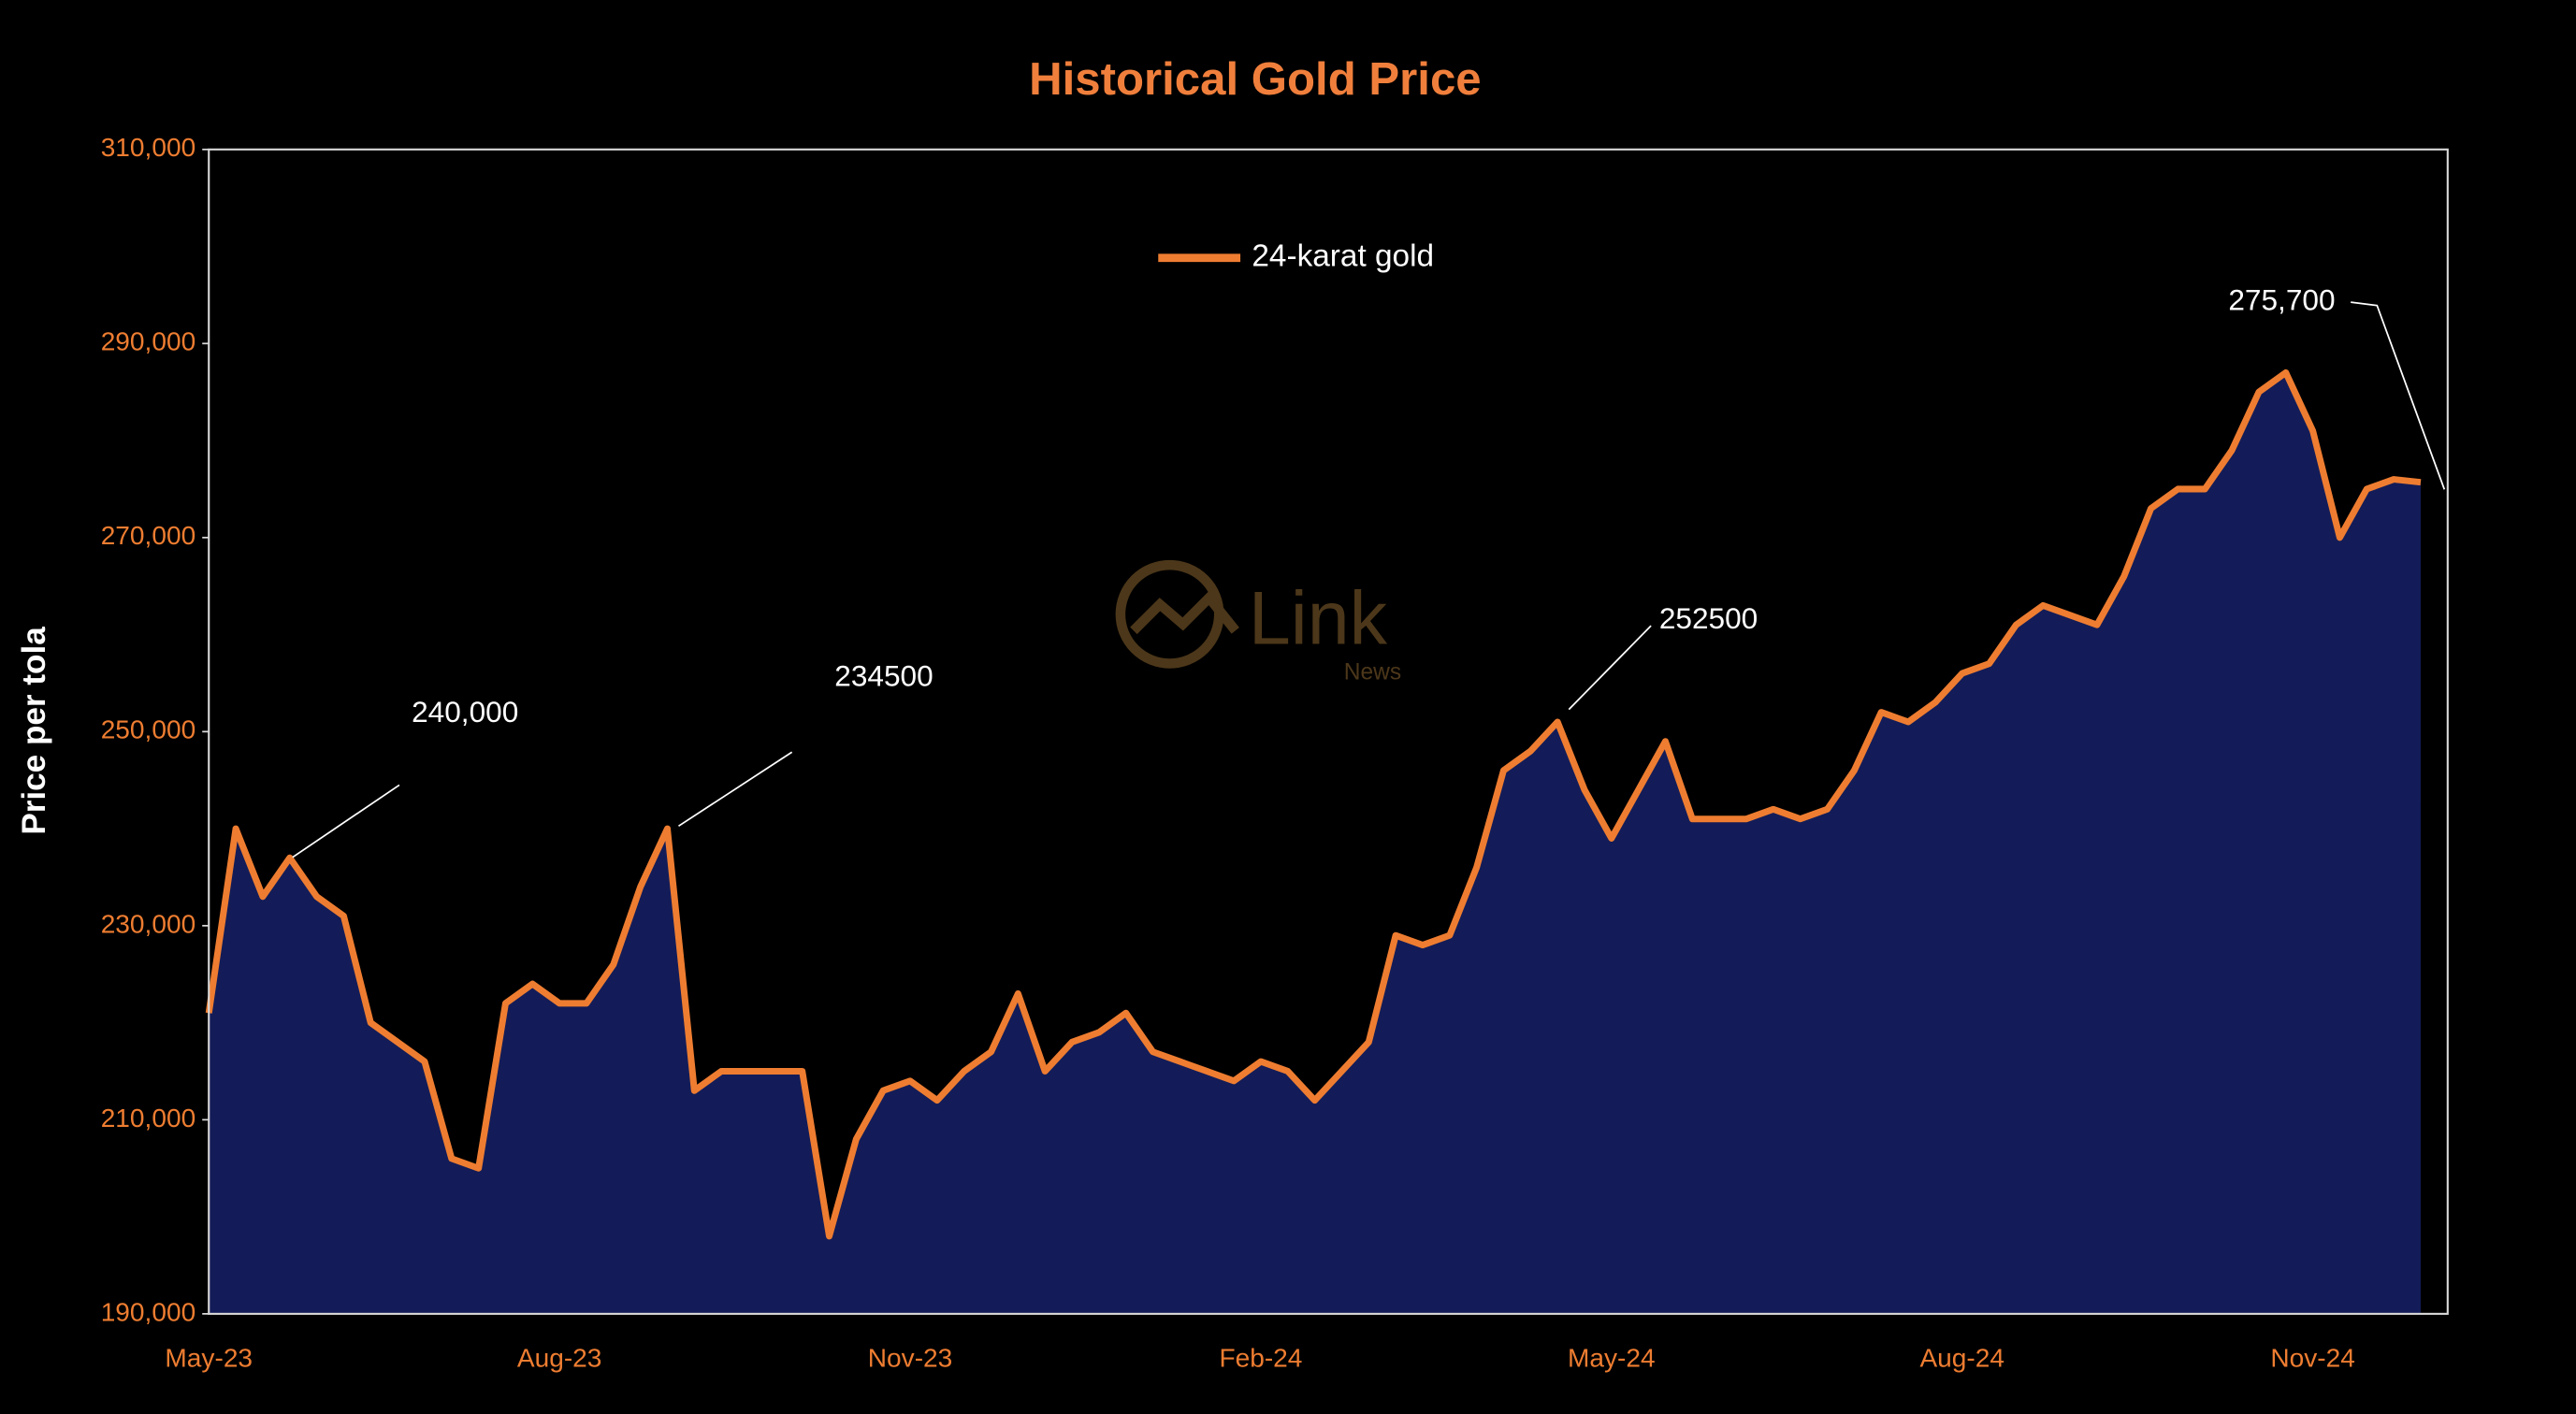  Describe the element at coordinates (559, 1357) in the screenshot. I see `x-tick-label: Aug-23` at that location.